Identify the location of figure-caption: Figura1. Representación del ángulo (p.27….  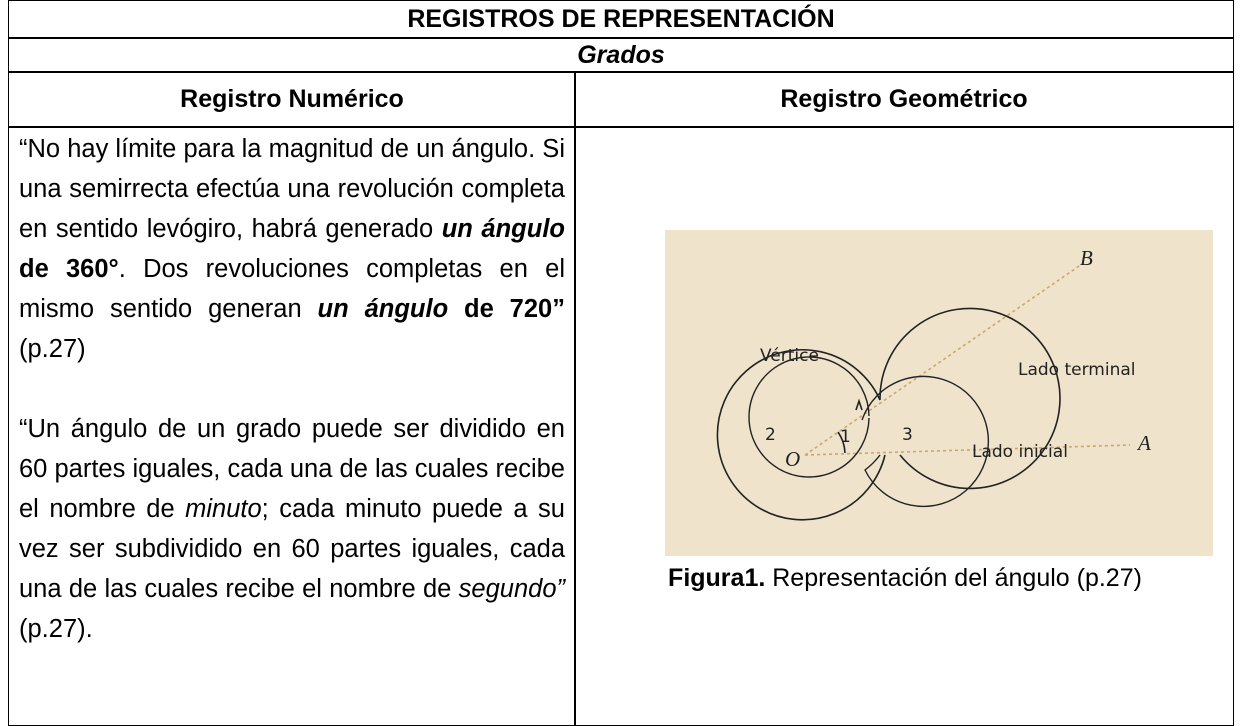
(905, 578).